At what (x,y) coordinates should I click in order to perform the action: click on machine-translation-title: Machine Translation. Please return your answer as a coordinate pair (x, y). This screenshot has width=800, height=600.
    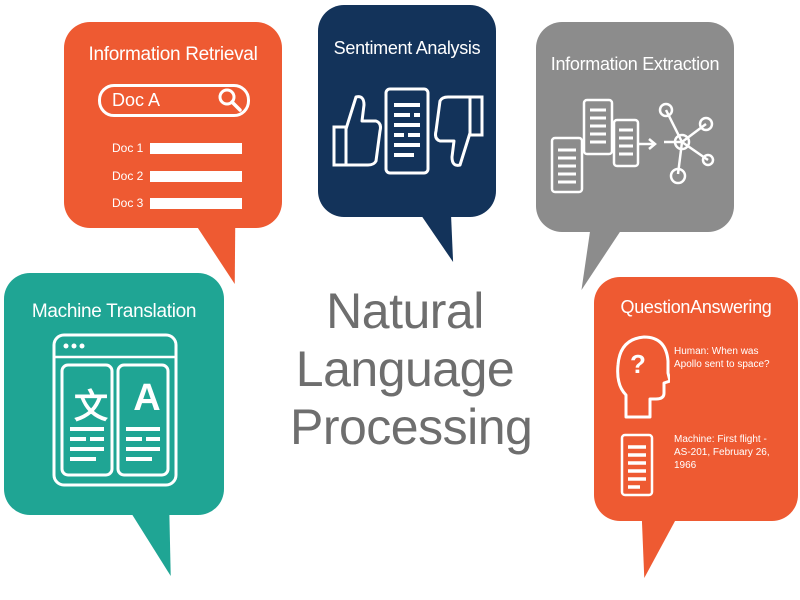
    Looking at the image, I should click on (114, 311).